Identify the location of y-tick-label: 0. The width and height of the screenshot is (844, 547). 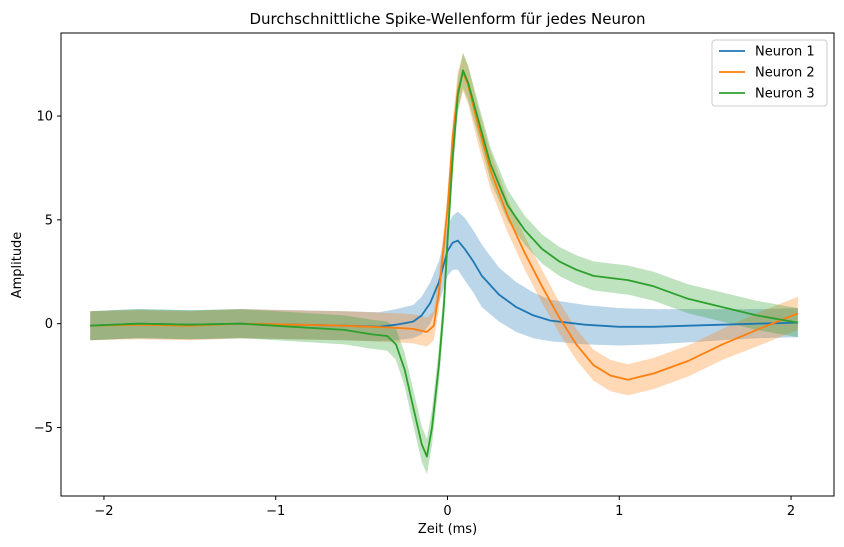
(49, 324).